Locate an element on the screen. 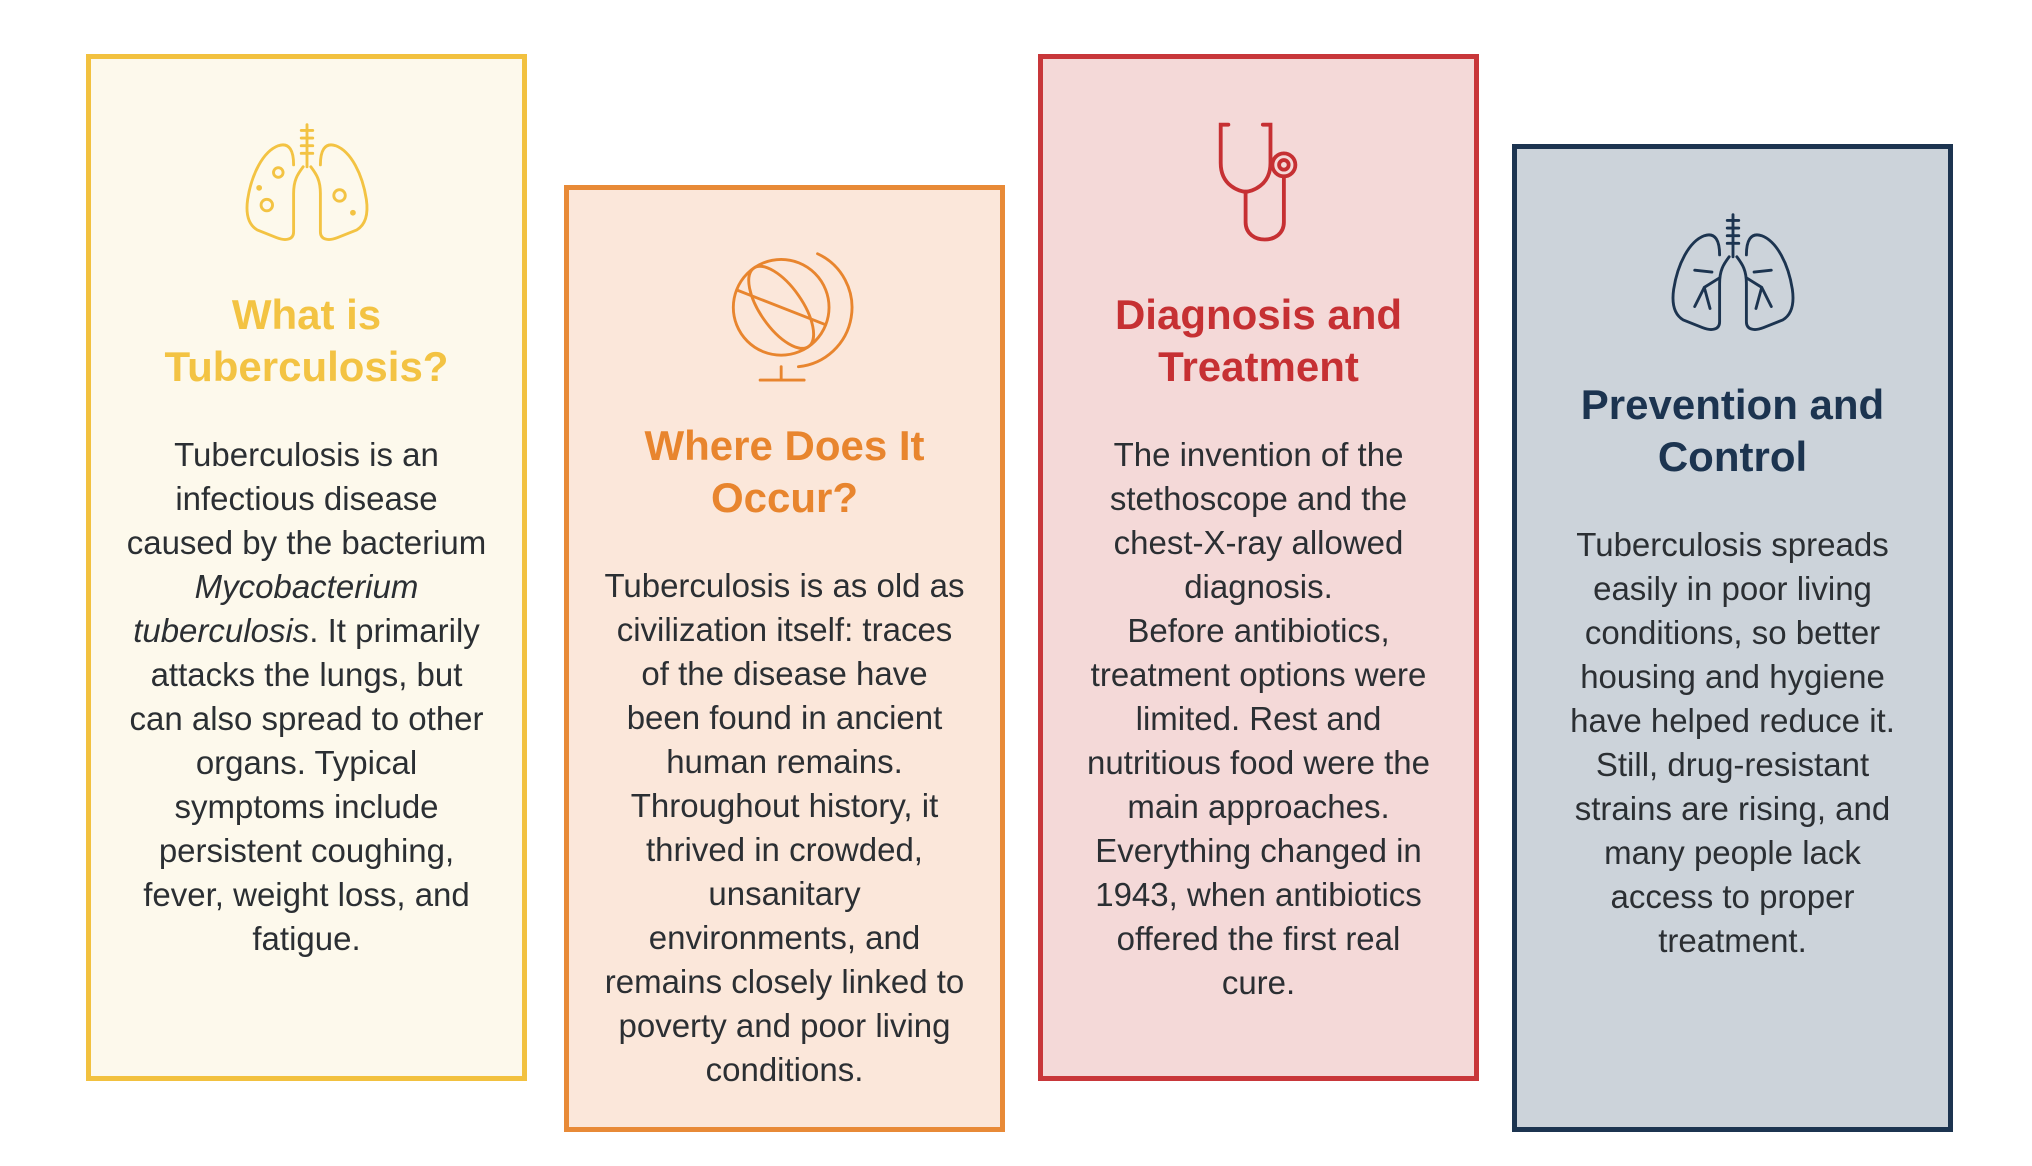 The height and width of the screenshot is (1166, 2032). card-title: Diagnosis and Treatment is located at coordinates (1258, 340).